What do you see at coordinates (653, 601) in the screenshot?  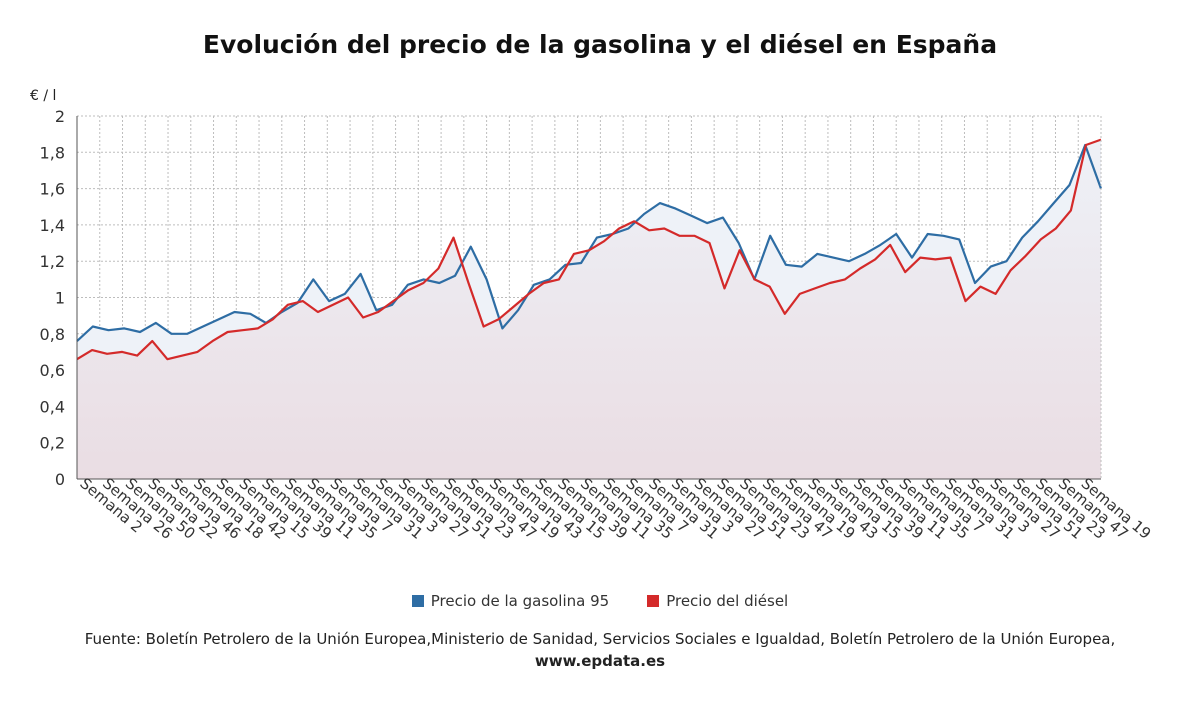 I see `legend-swatch-diesel` at bounding box center [653, 601].